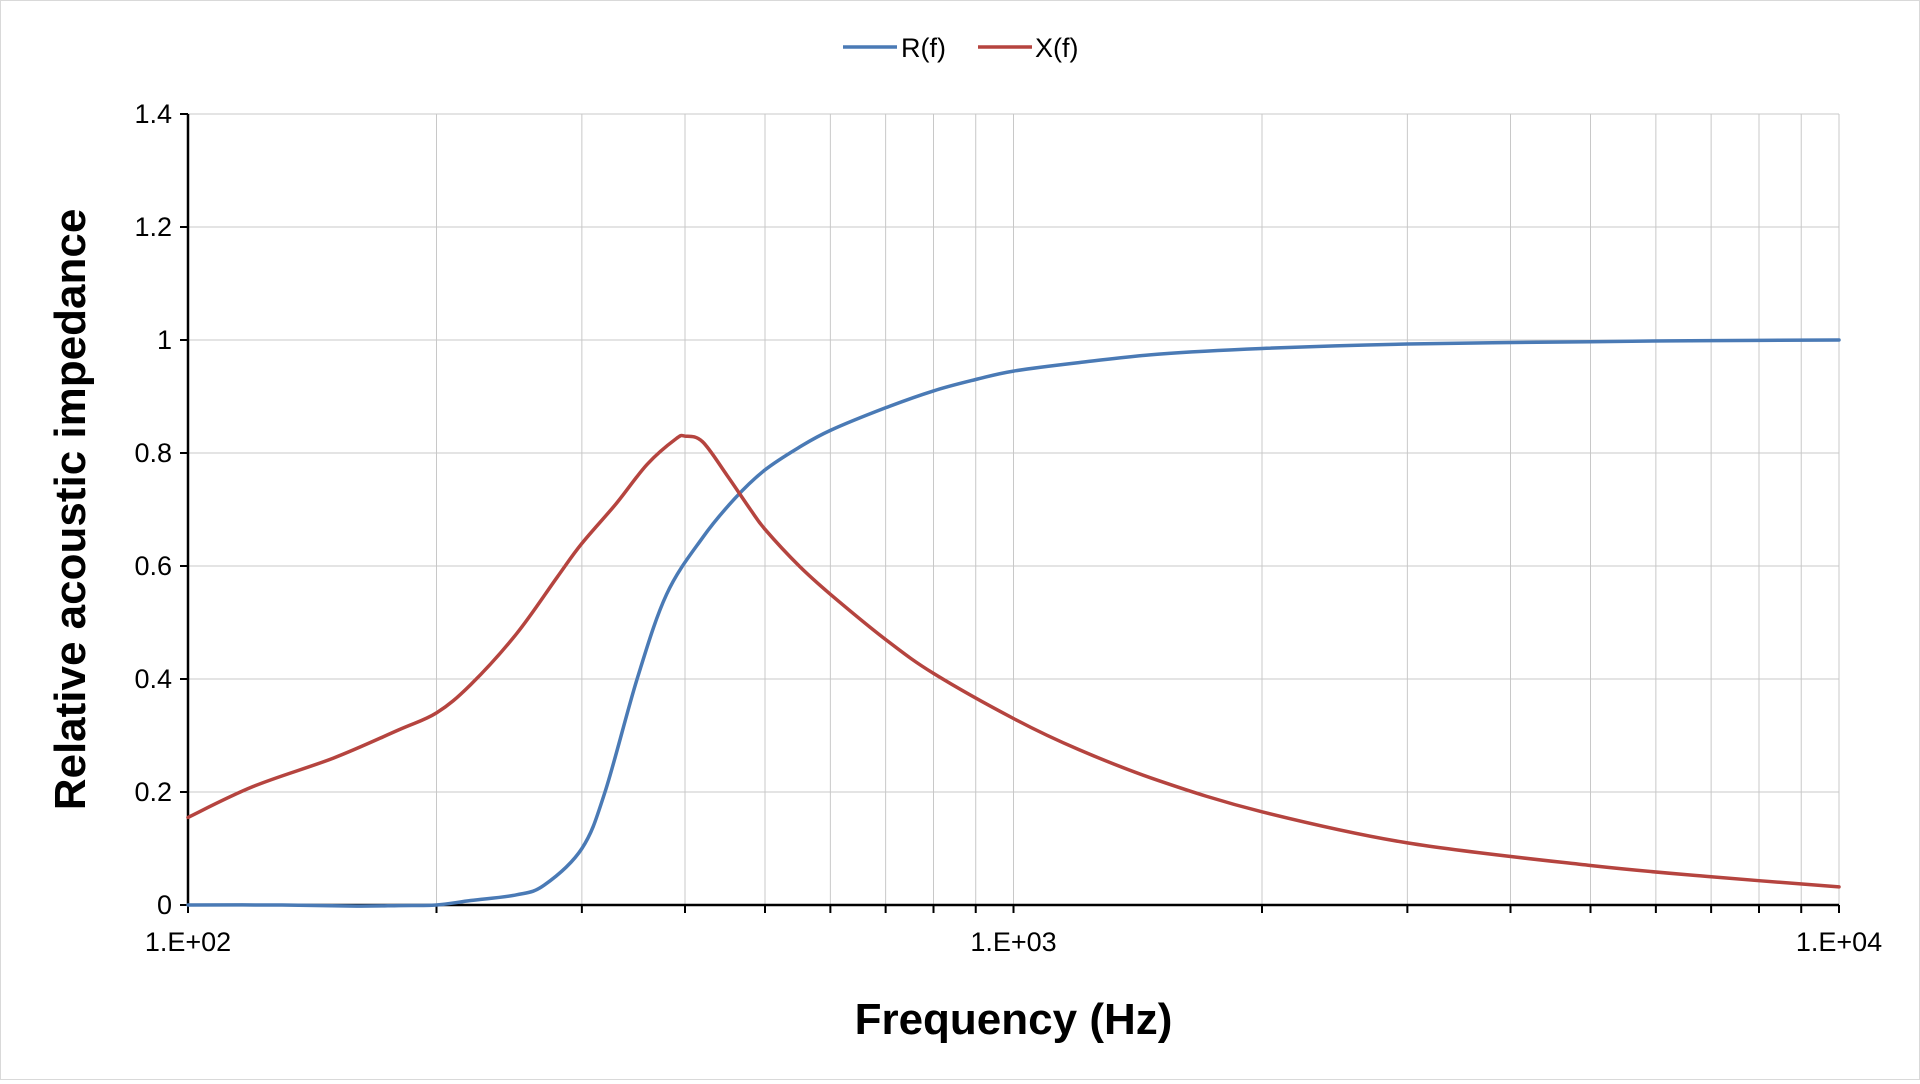  What do you see at coordinates (1013, 942) in the screenshot?
I see `x-tick-label: 1.E+03` at bounding box center [1013, 942].